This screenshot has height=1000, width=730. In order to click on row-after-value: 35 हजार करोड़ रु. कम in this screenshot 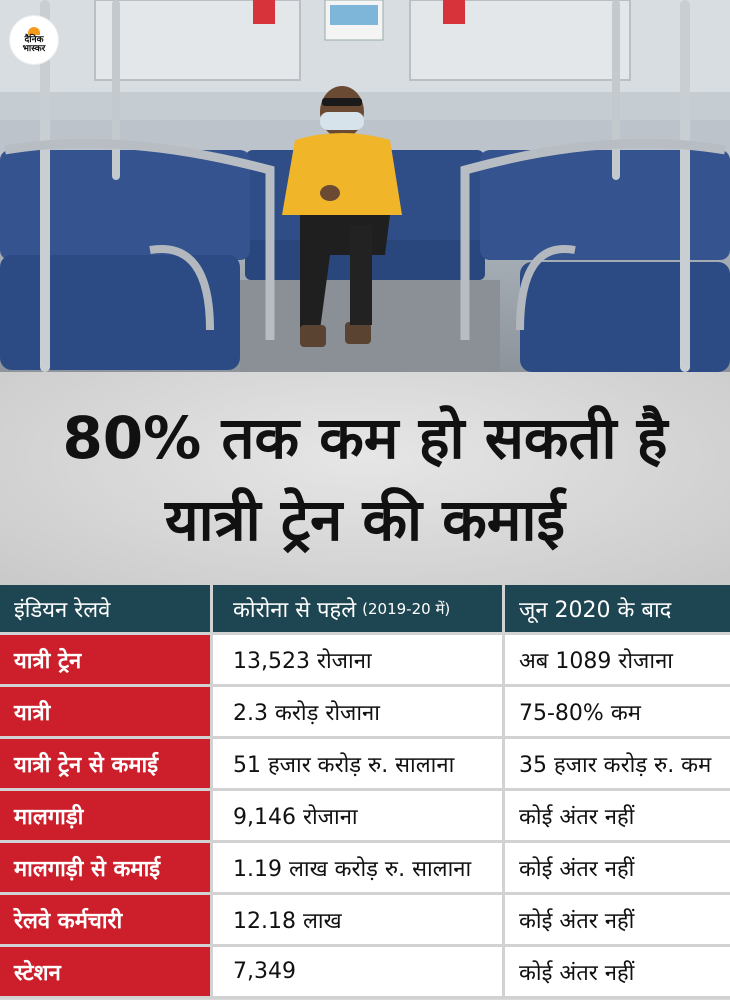, I will do `click(616, 763)`.